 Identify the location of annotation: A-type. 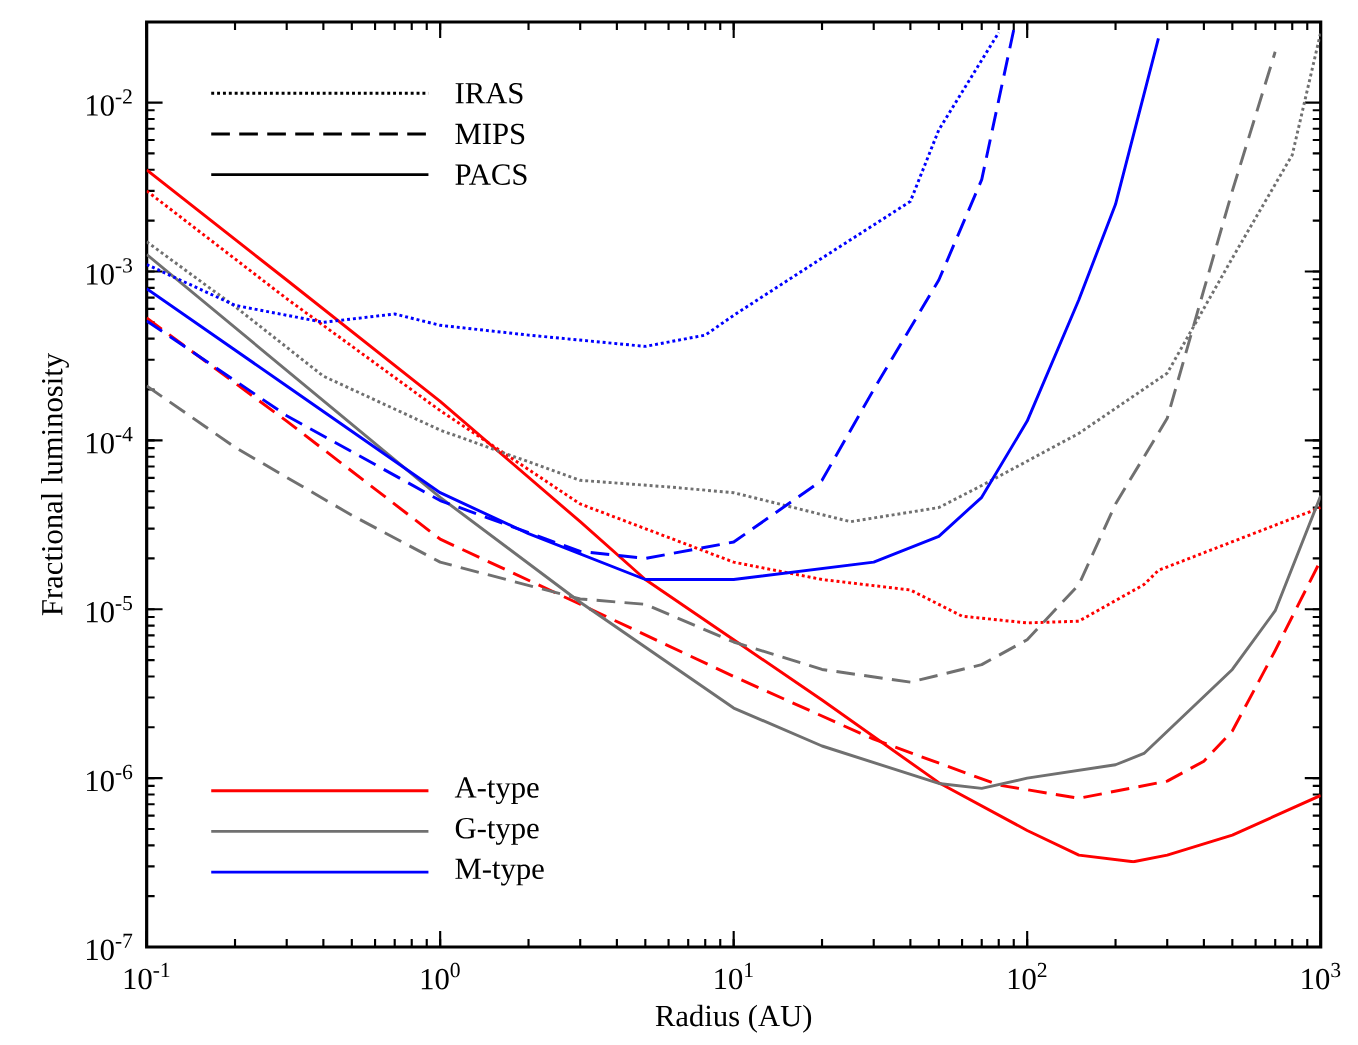
(496, 791).